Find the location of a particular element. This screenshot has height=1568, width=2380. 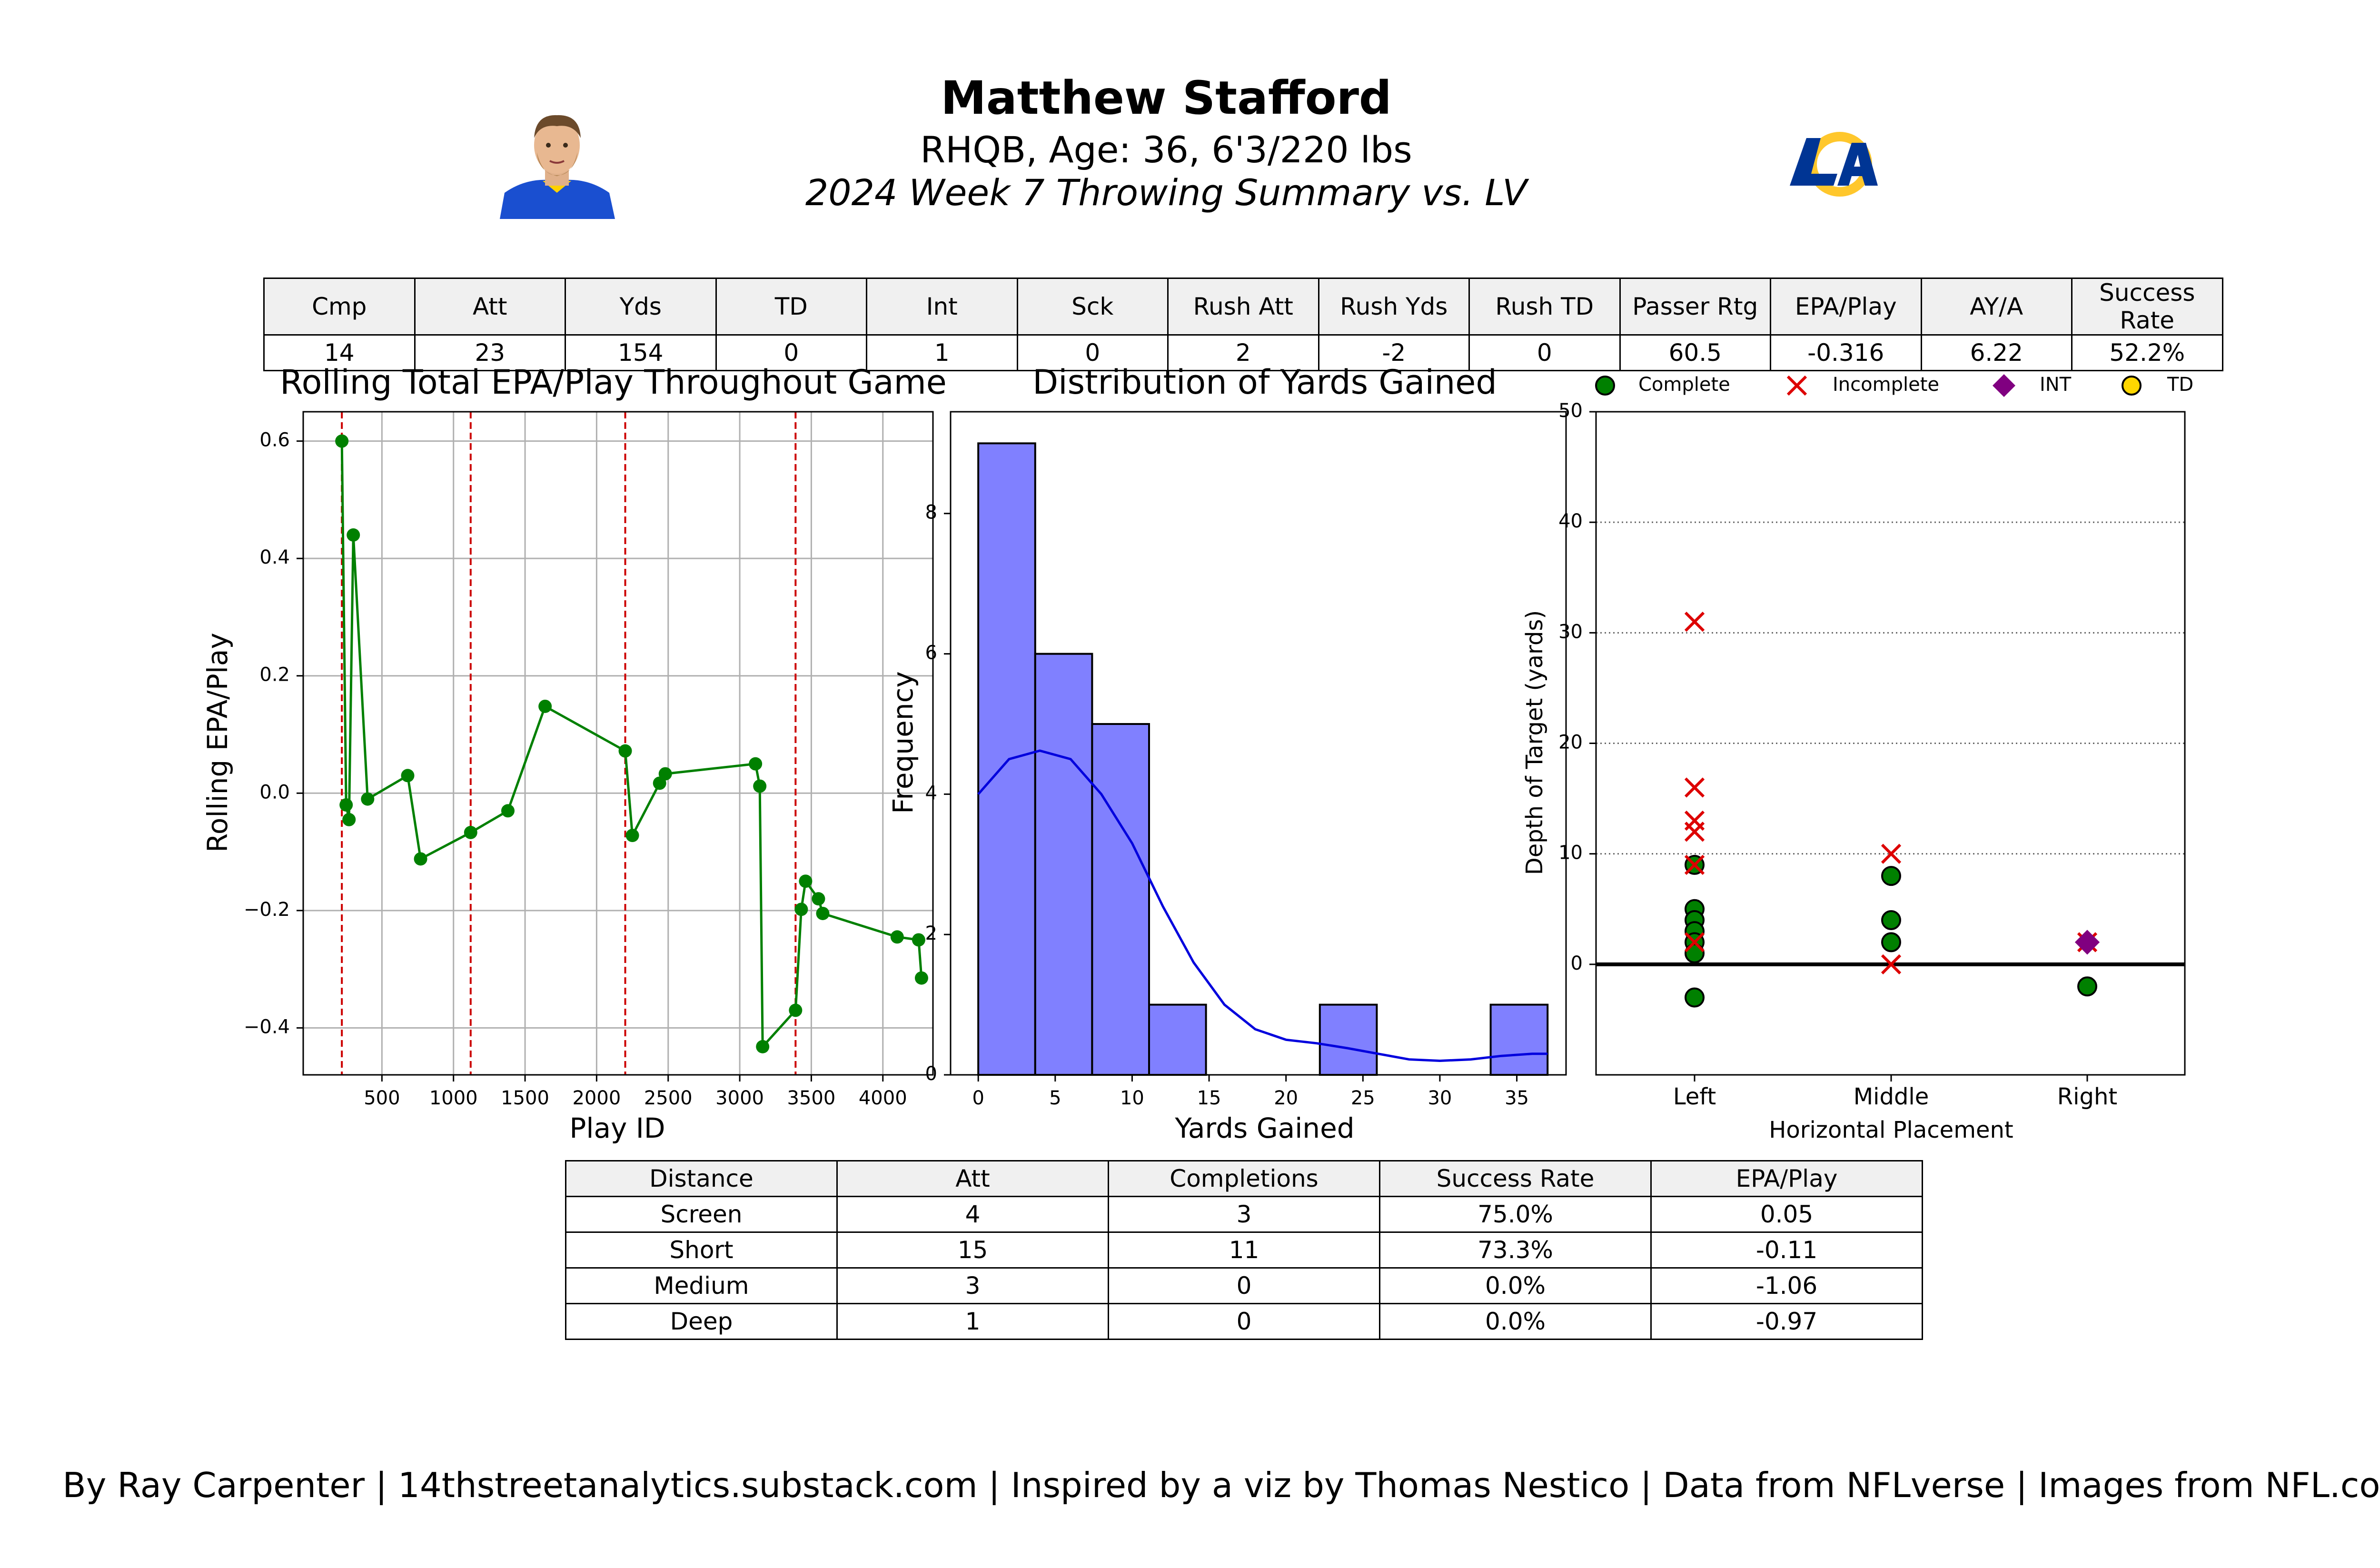

distance-cell: -0.97 is located at coordinates (1786, 1321).